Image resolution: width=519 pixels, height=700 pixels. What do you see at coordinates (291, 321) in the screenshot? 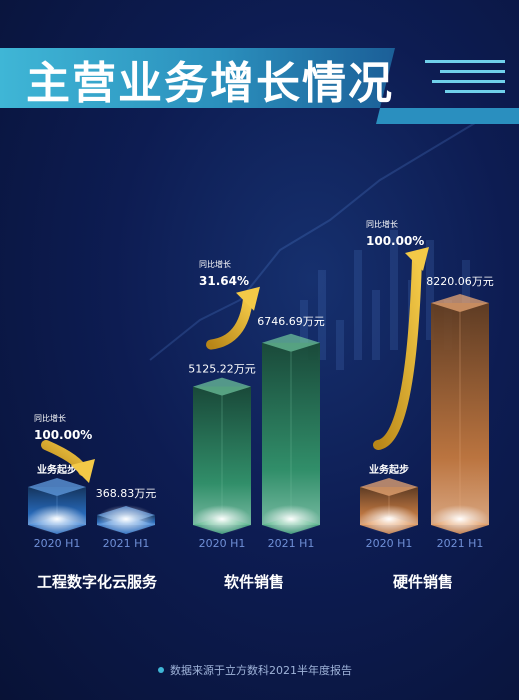
I see `value-label: 6746.69万元` at bounding box center [291, 321].